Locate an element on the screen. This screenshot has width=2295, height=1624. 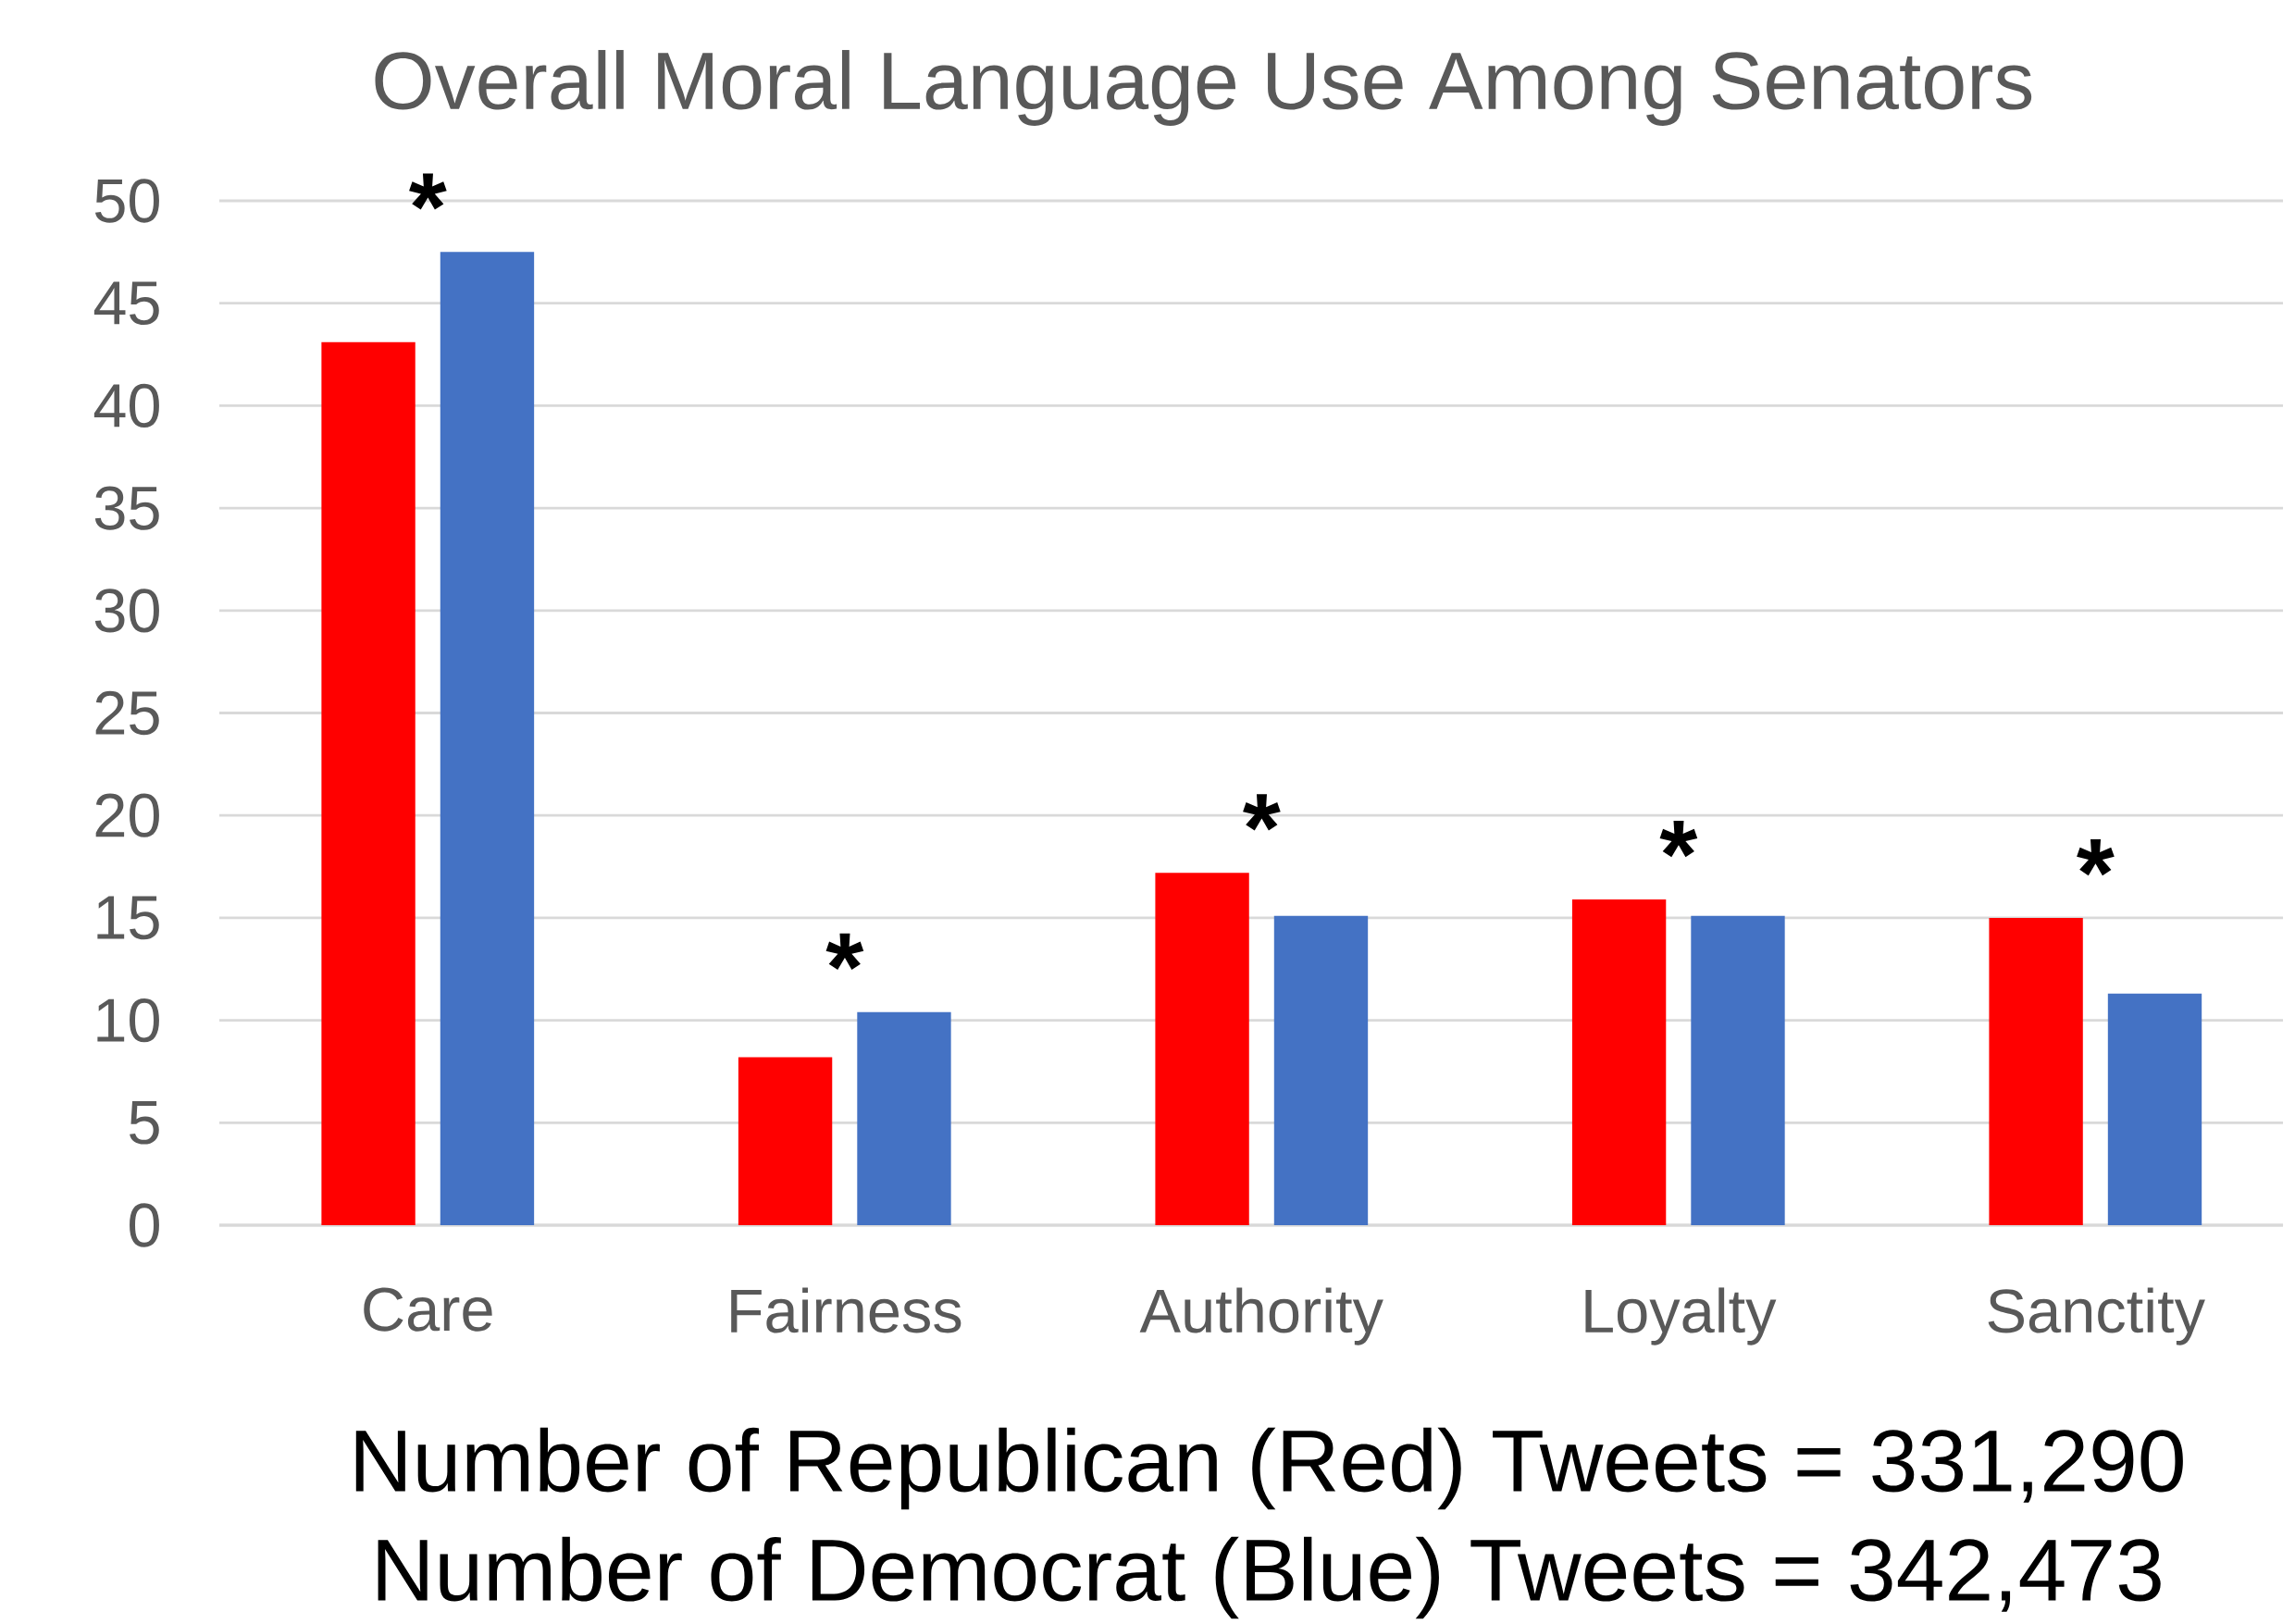
y-tick-label: 5 is located at coordinates (144, 1123).